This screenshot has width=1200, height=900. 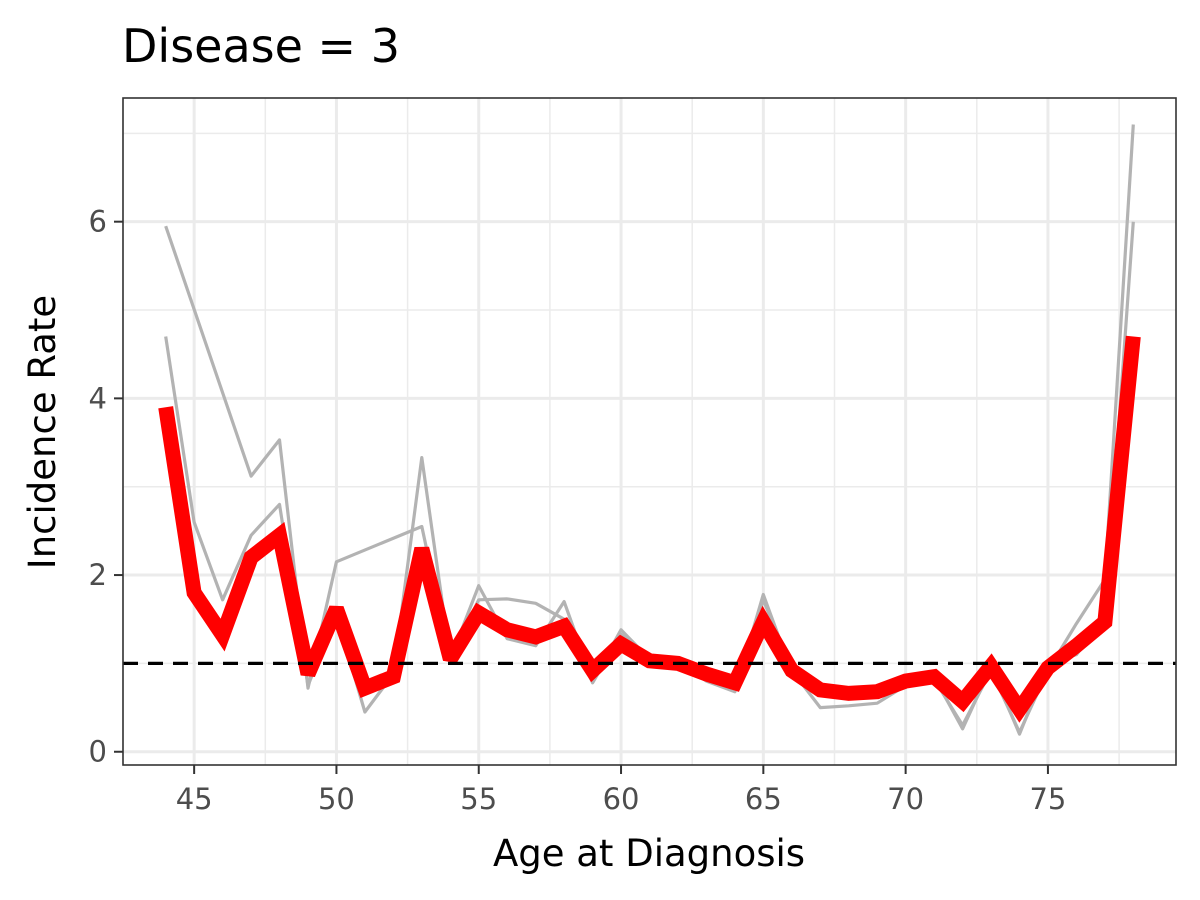 What do you see at coordinates (336, 799) in the screenshot?
I see `x-tick-label: 50` at bounding box center [336, 799].